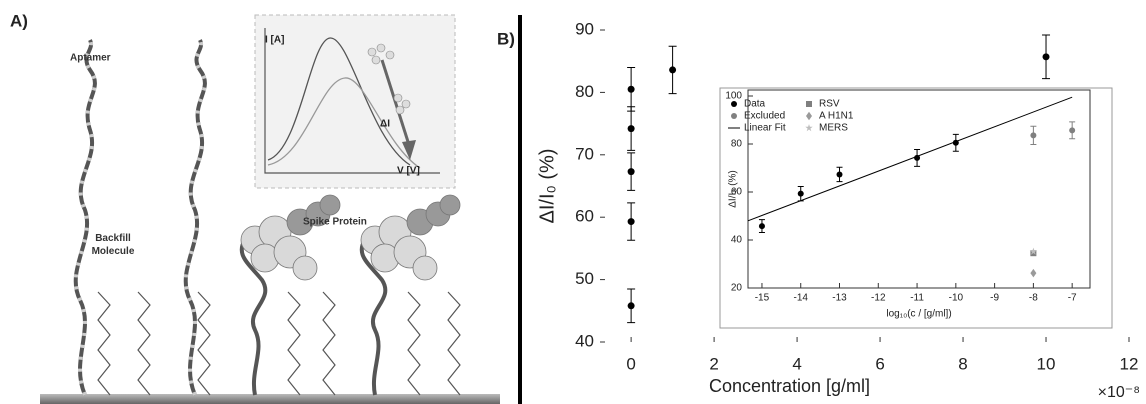 The image size is (1146, 404). Describe the element at coordinates (839, 298) in the screenshot. I see `x-tick-label: -13` at that location.